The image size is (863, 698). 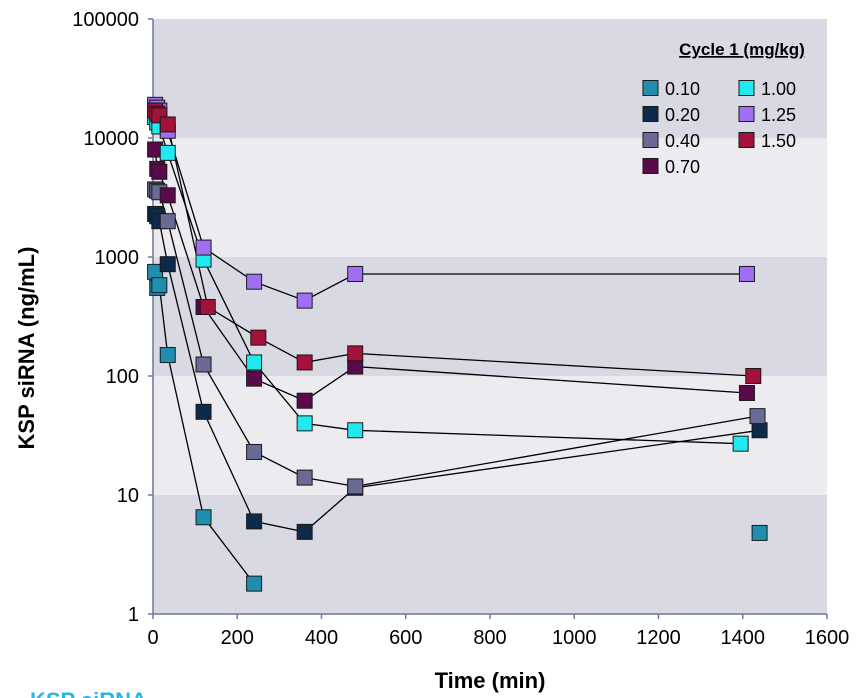 What do you see at coordinates (321, 638) in the screenshot?
I see `x-tick-label: 400` at bounding box center [321, 638].